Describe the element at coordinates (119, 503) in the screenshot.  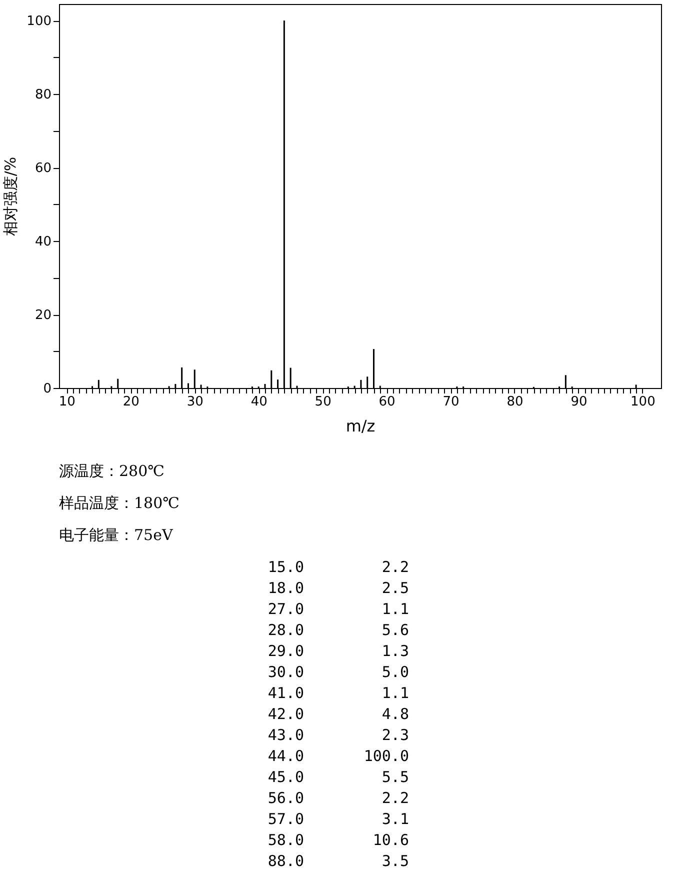
I see `text: 样品温度：180℃` at that location.